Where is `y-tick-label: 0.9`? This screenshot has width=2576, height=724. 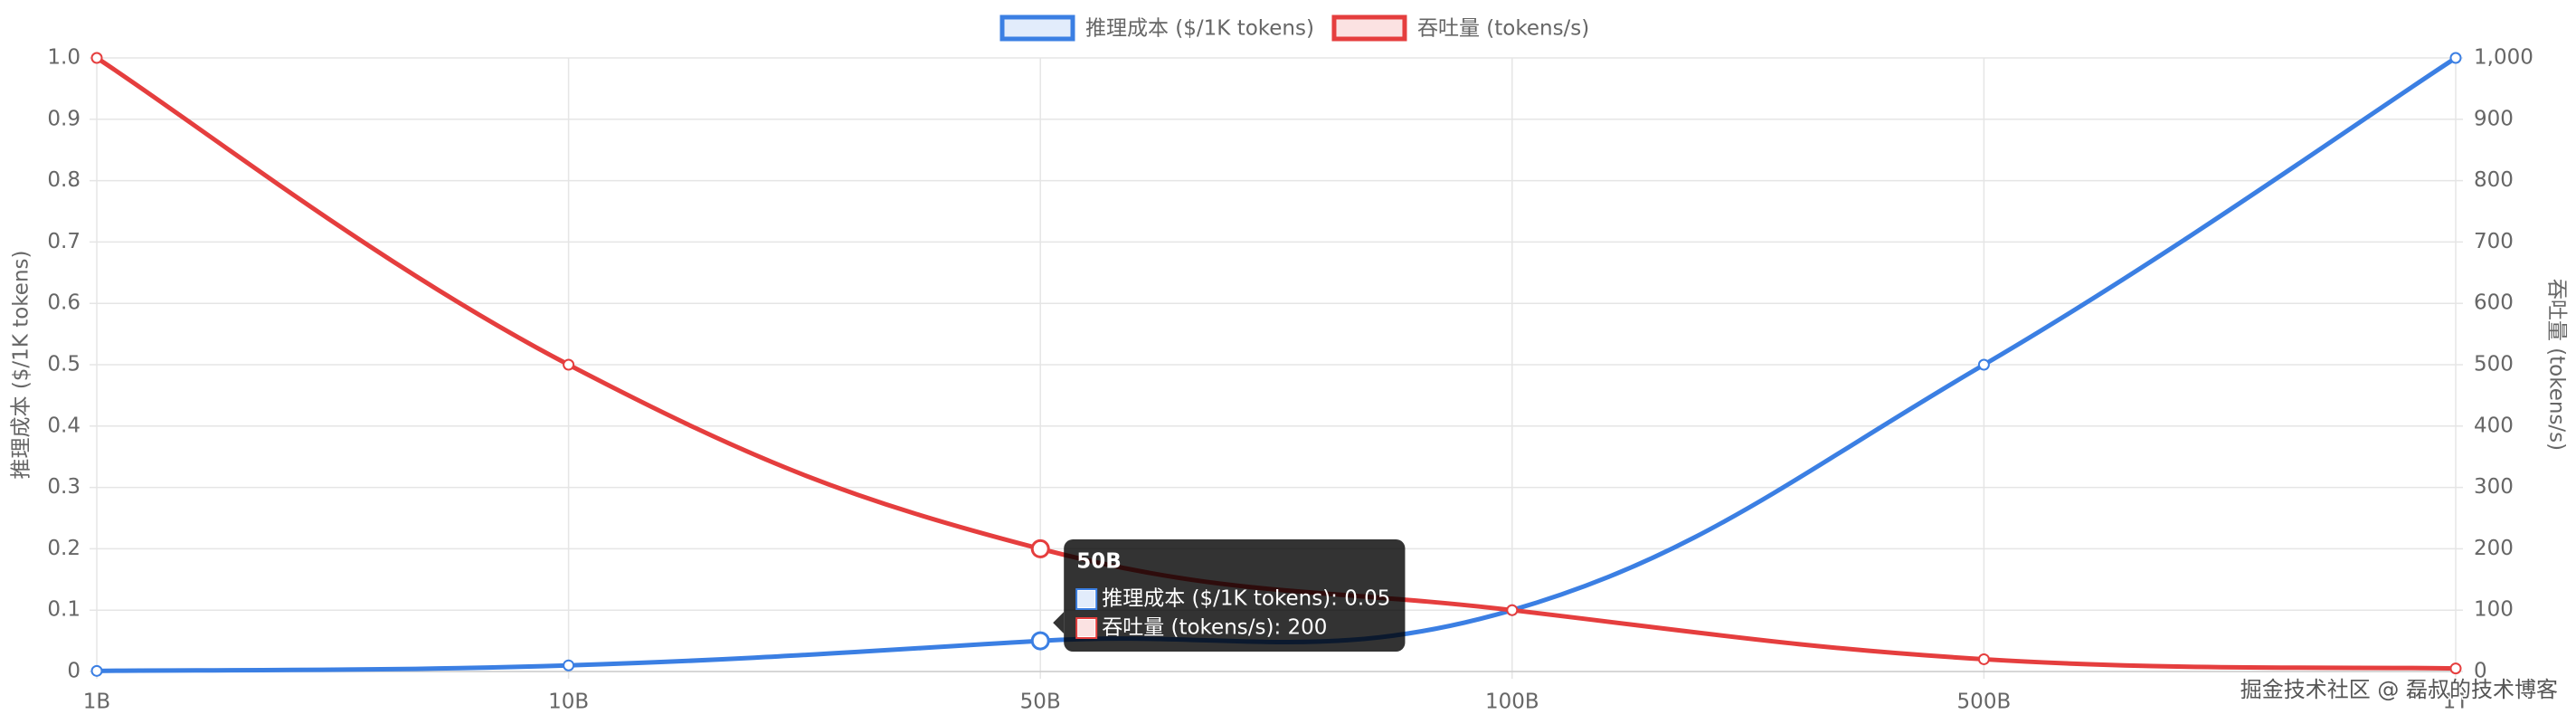 y-tick-label: 0.9 is located at coordinates (64, 118).